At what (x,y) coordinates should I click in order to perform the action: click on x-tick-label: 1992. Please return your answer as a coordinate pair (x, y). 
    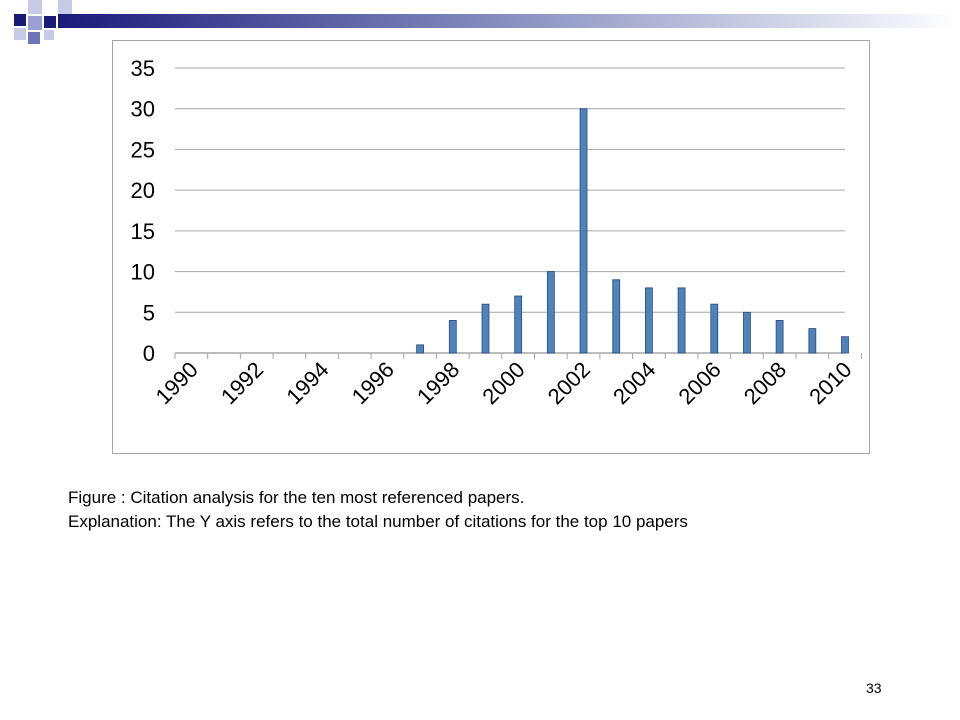
    Looking at the image, I should click on (242, 383).